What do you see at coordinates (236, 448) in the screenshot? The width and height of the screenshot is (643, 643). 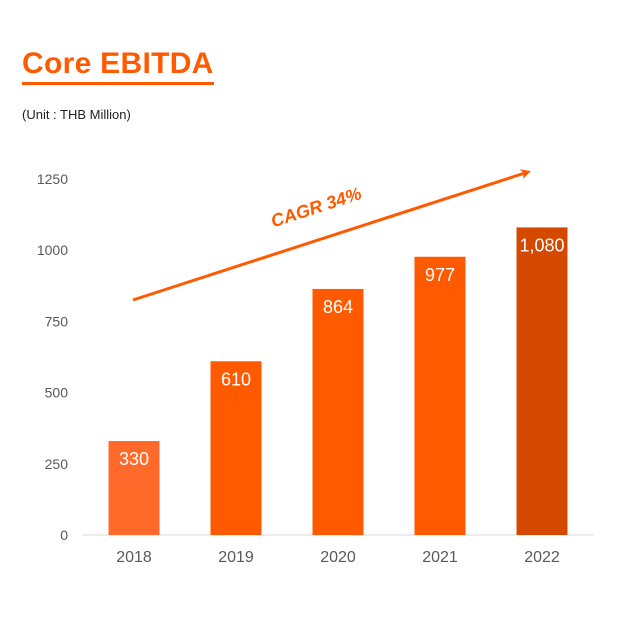 I see `bar-2019` at bounding box center [236, 448].